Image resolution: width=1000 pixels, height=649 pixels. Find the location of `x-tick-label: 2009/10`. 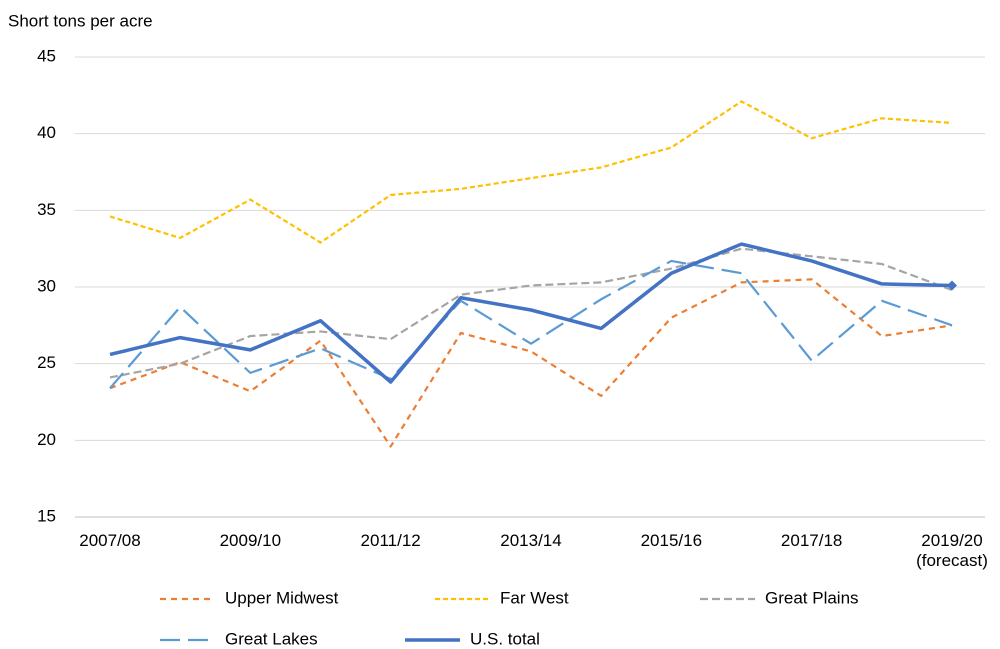

x-tick-label: 2009/10 is located at coordinates (250, 540).